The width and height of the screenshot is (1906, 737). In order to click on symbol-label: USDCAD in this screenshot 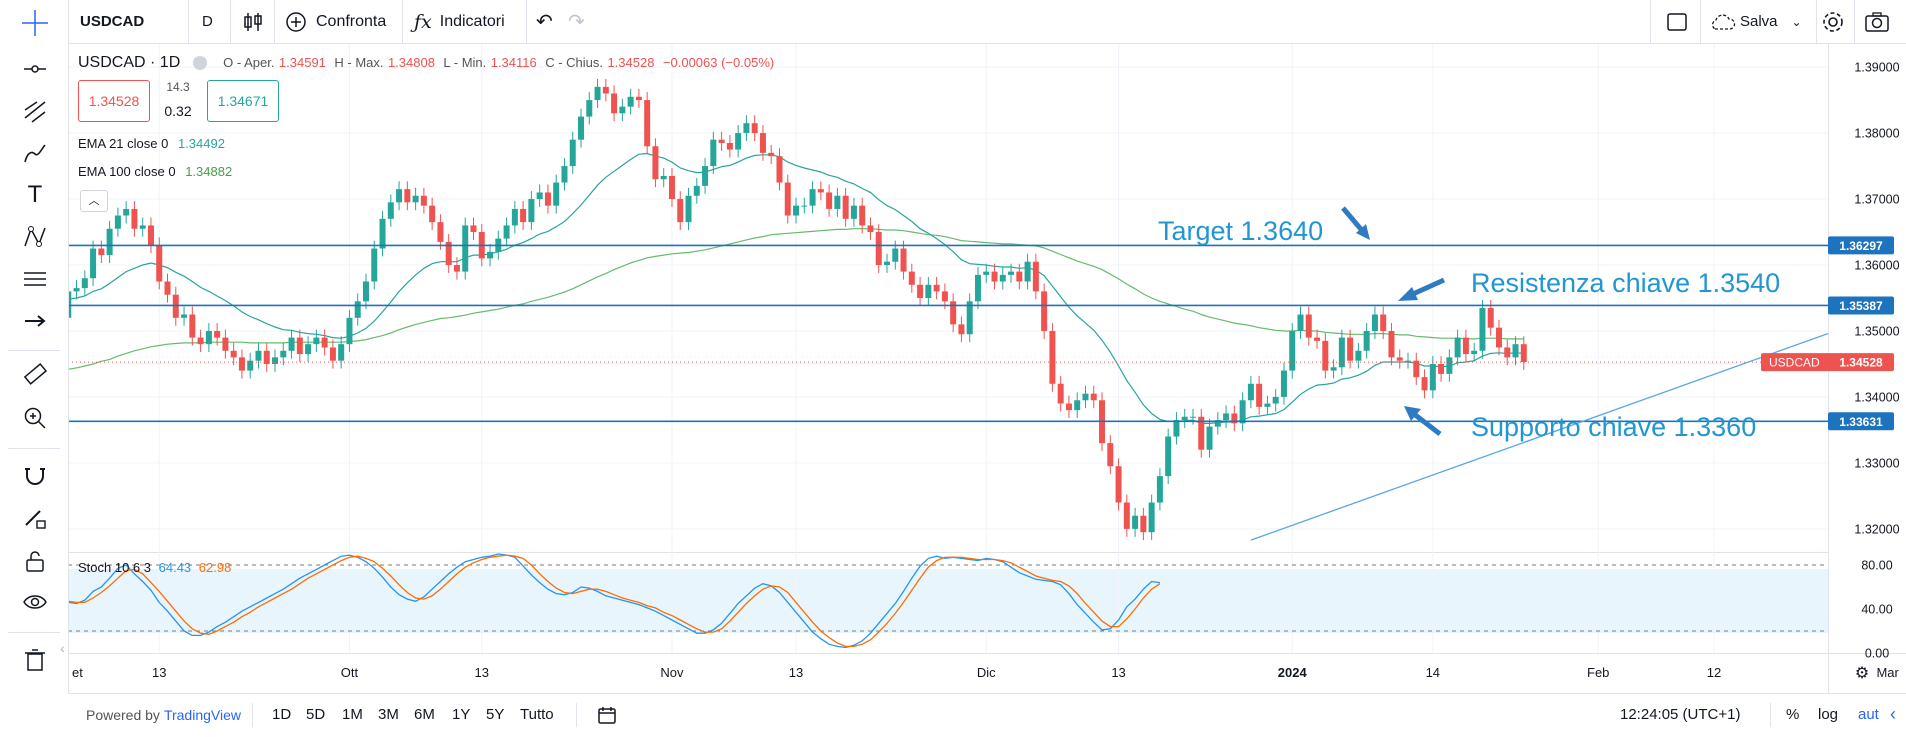, I will do `click(112, 21)`.